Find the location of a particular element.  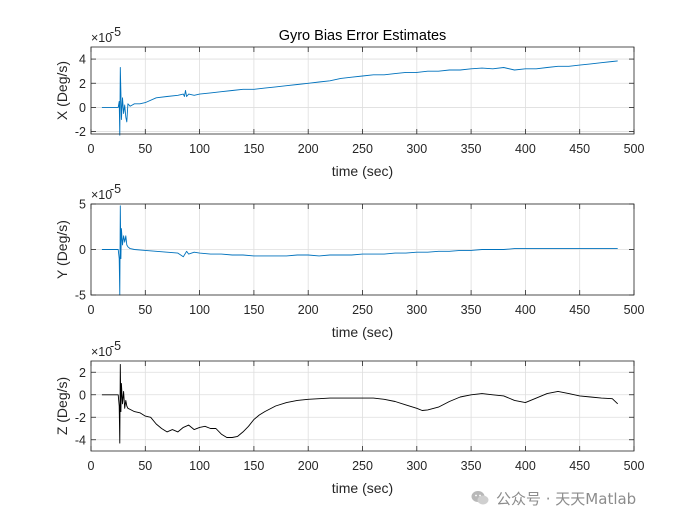

y-tick-label: 5 is located at coordinates (82, 205).